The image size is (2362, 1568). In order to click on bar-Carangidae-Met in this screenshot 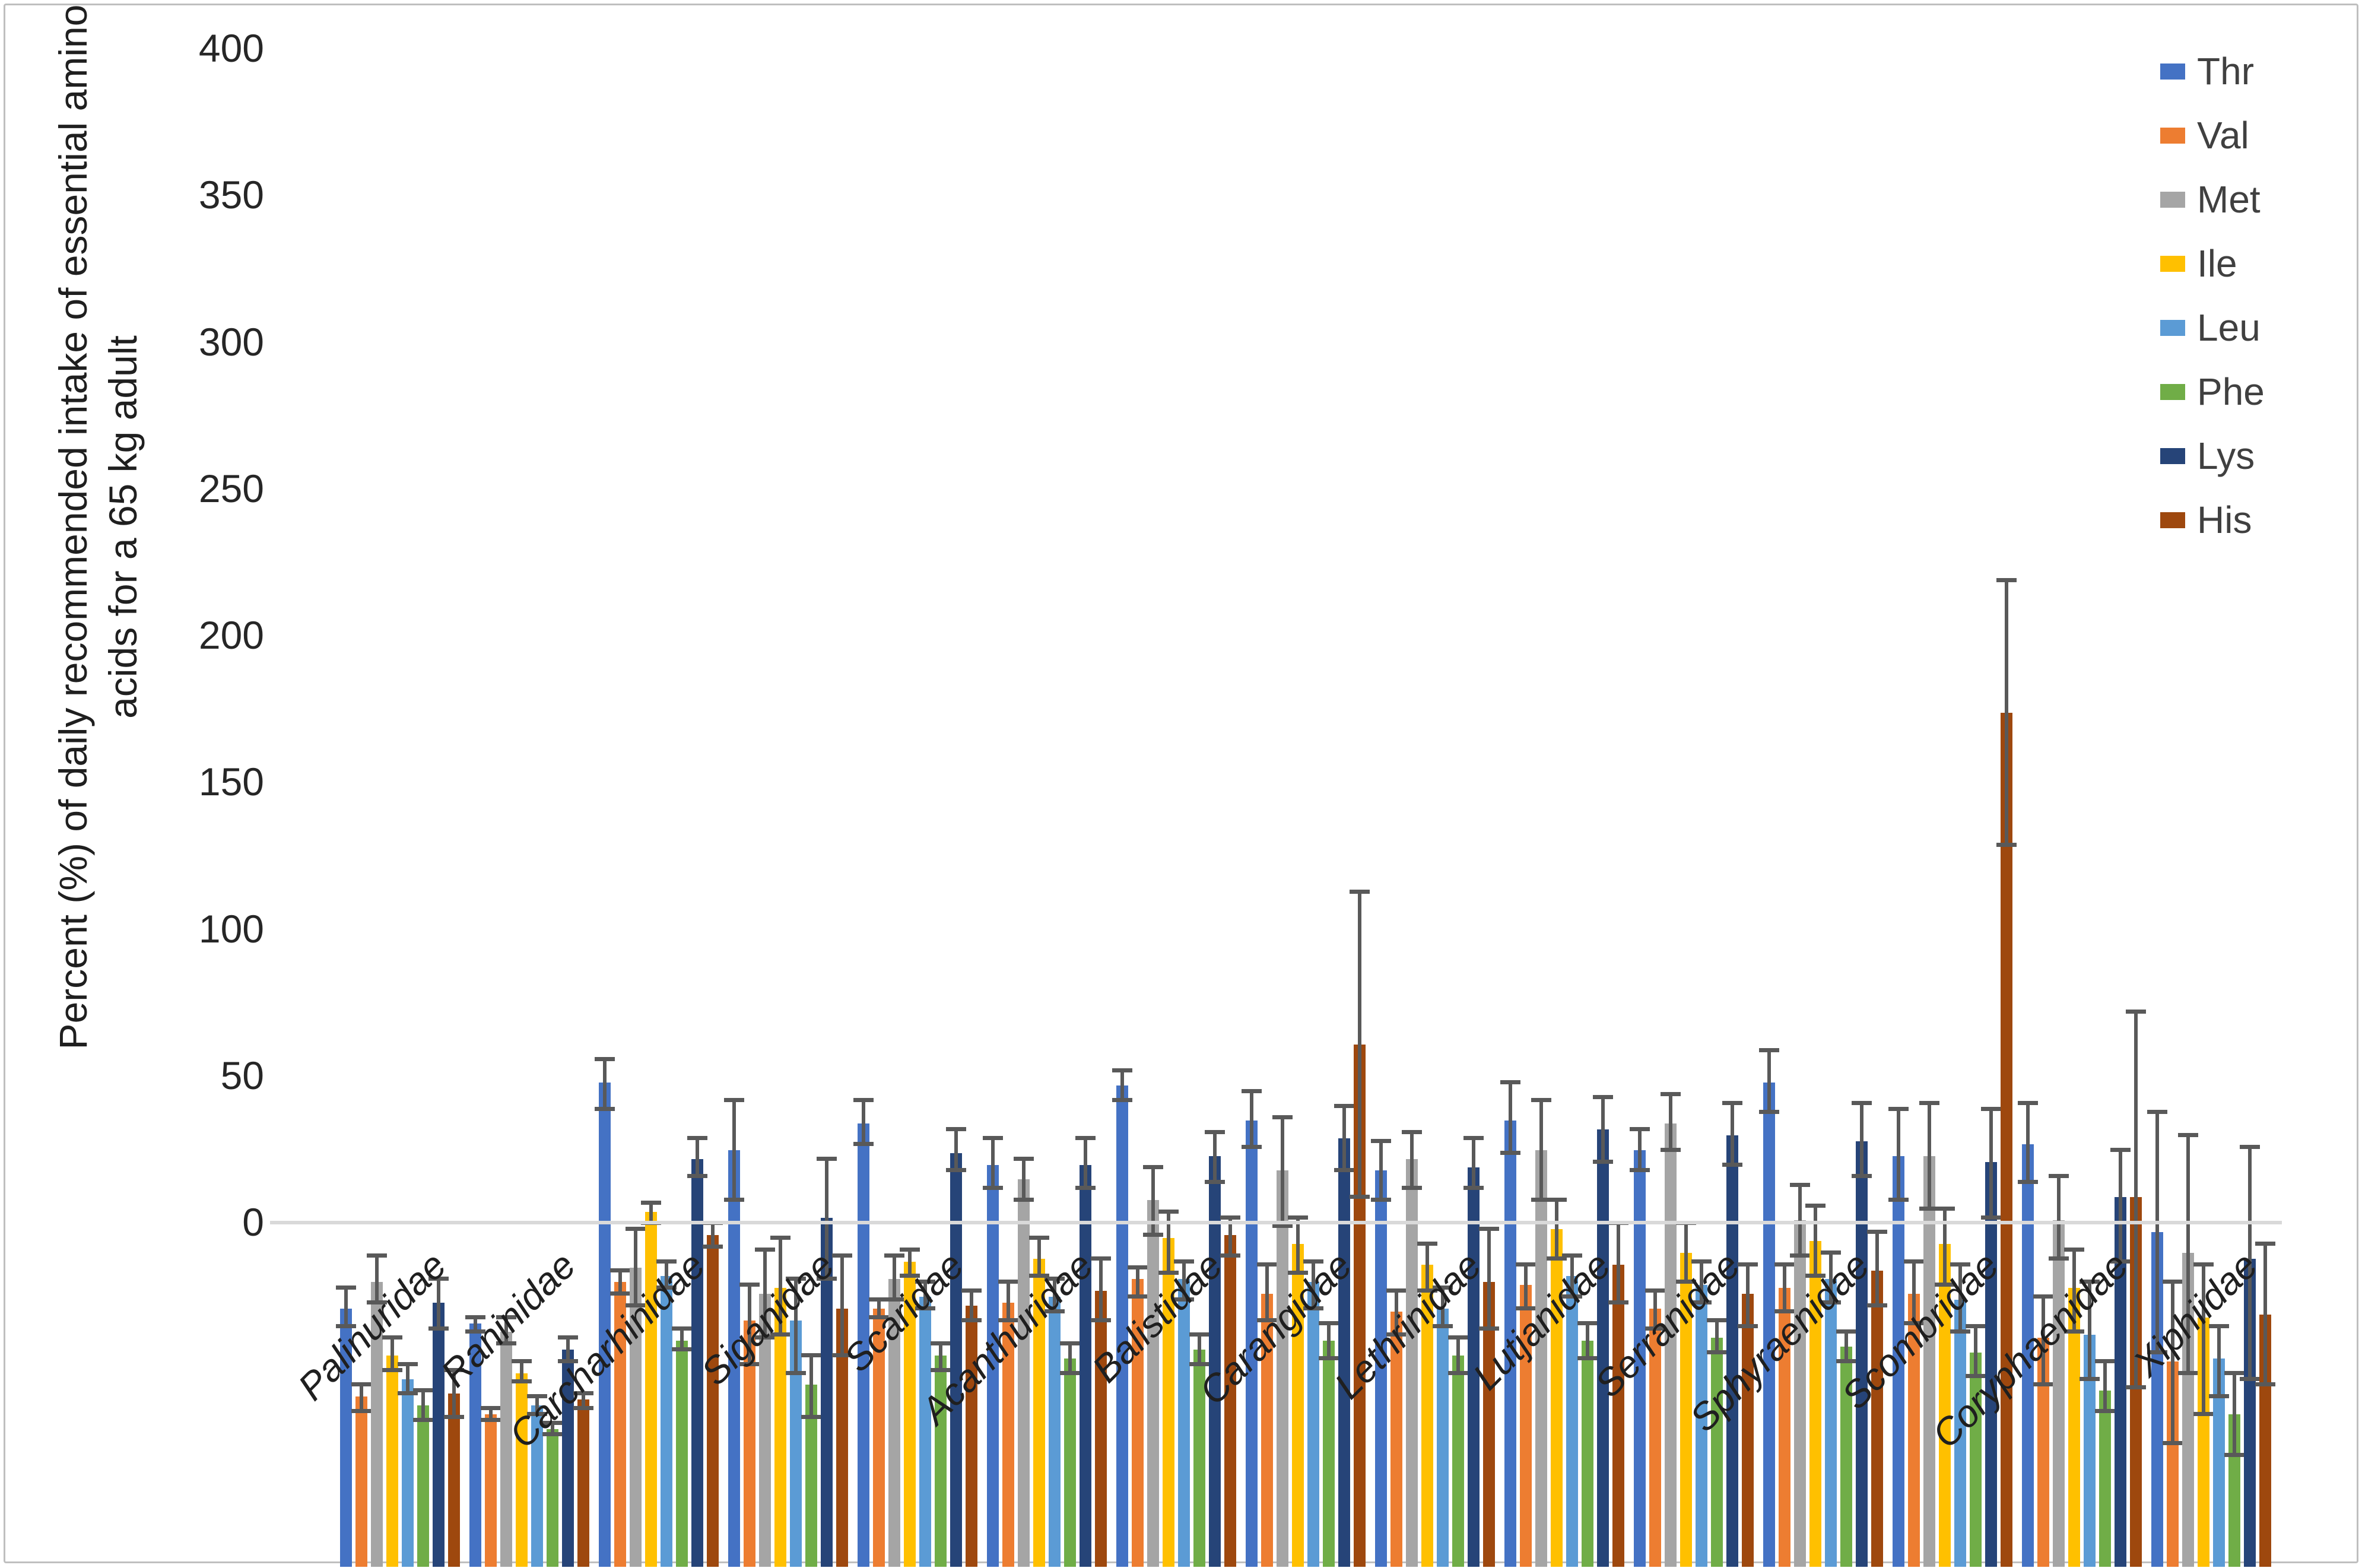, I will do `click(1282, 1368)`.